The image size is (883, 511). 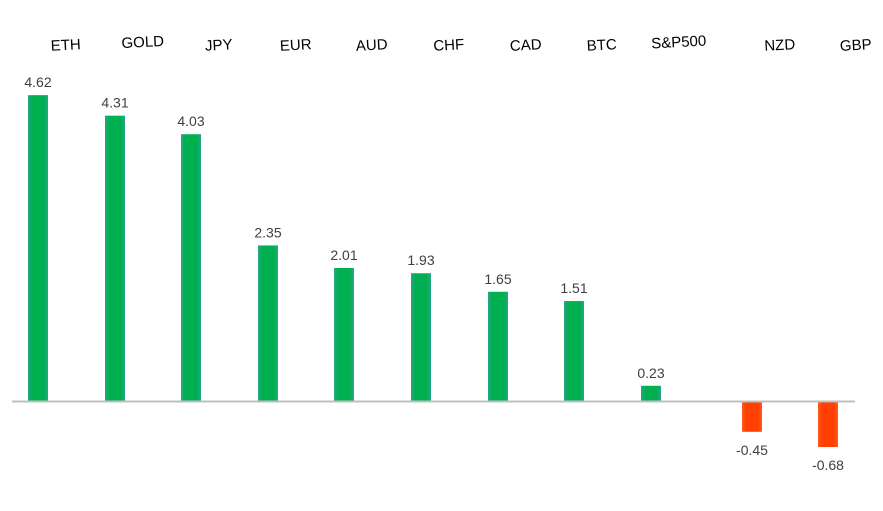 I want to click on bar-eur, so click(x=268, y=323).